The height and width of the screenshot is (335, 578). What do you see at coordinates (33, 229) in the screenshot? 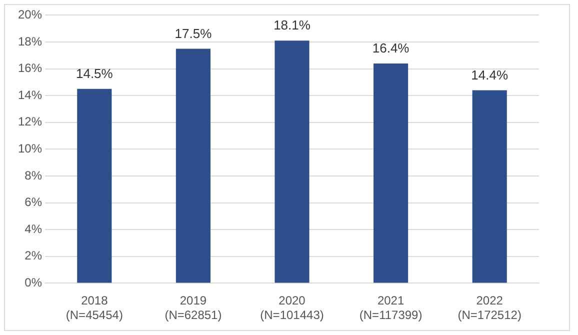
I see `y-tick-label: 4%` at bounding box center [33, 229].